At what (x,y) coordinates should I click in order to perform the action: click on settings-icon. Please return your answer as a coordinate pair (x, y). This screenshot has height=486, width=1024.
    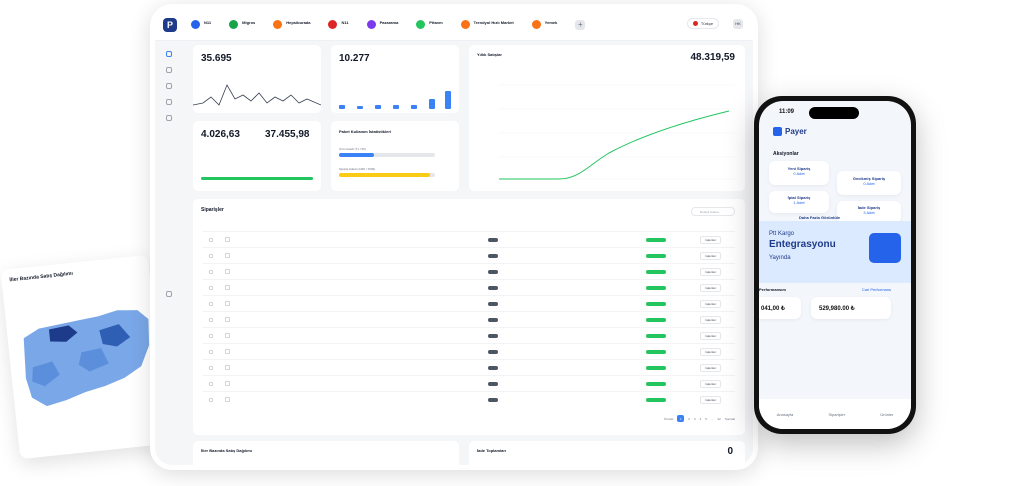
    Looking at the image, I should click on (169, 102).